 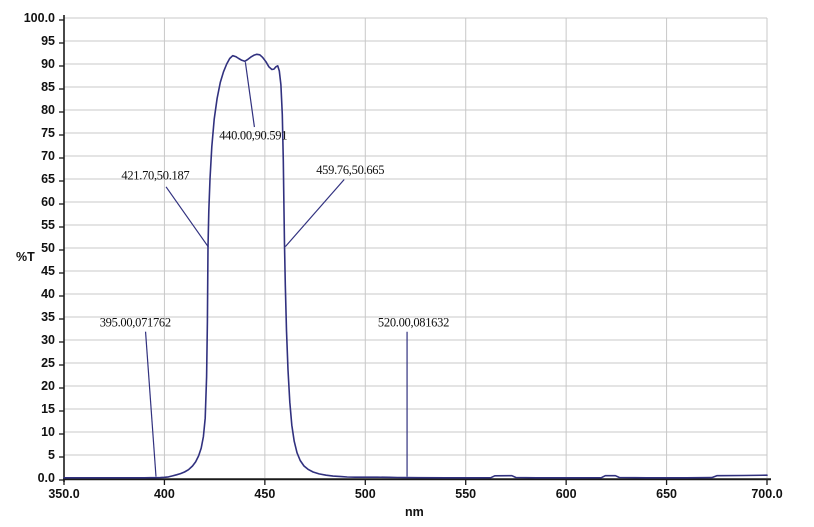 I want to click on x-tick-label: 450, so click(x=264, y=494).